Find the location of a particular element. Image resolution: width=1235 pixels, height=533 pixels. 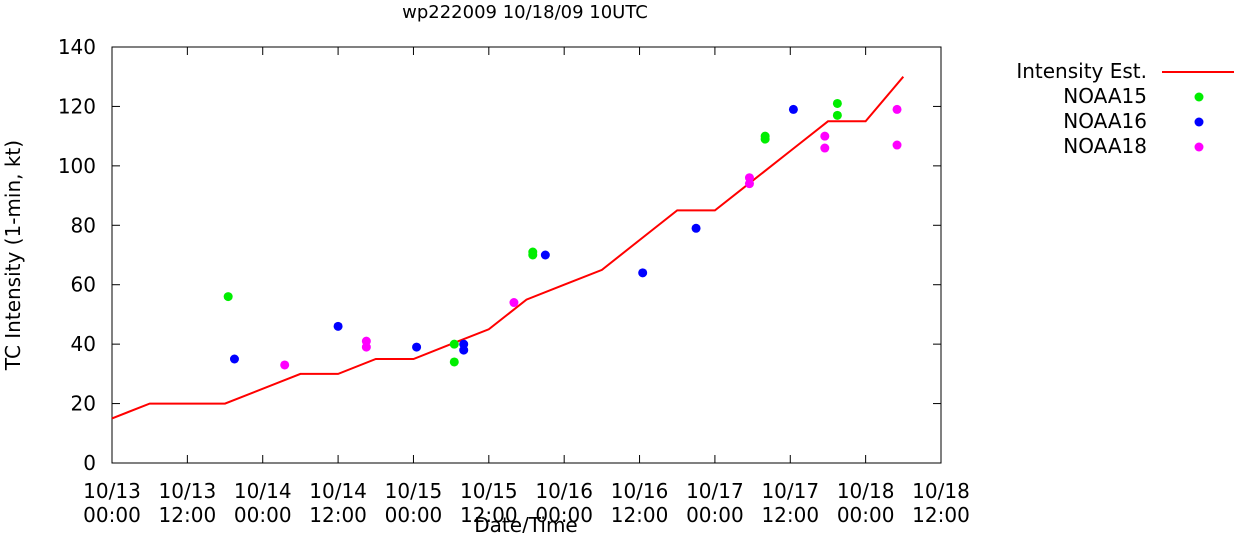

y-tick-label: 80 is located at coordinates (83, 225).